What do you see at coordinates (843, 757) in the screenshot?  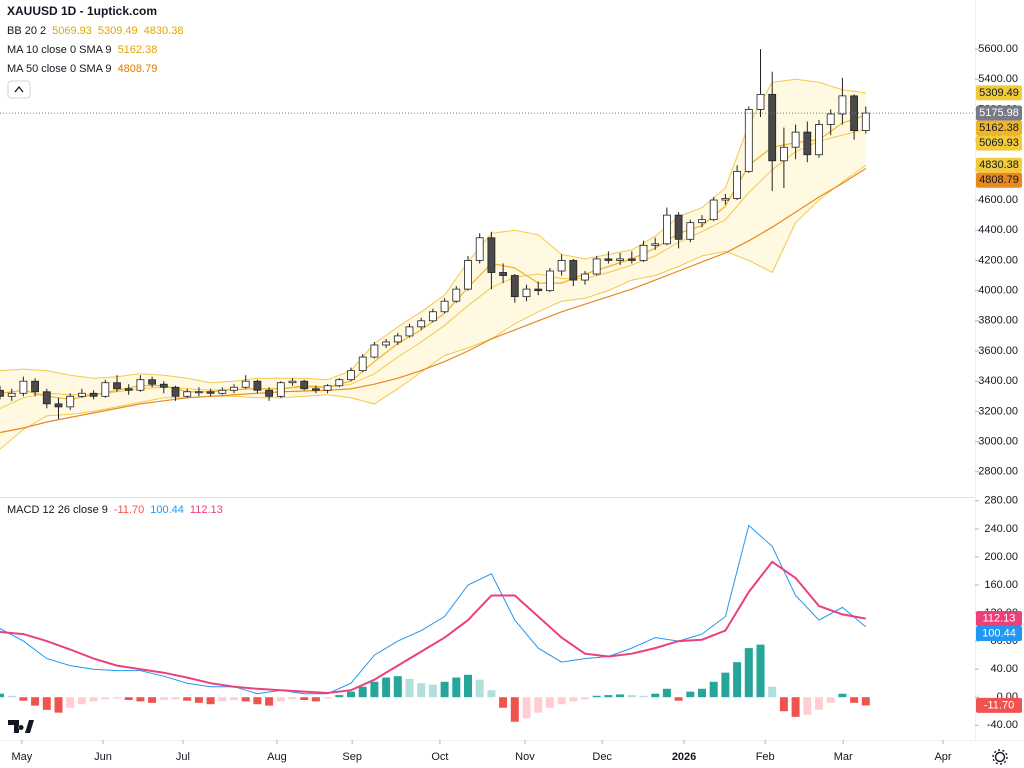 I see `x-tick-label: Mar` at bounding box center [843, 757].